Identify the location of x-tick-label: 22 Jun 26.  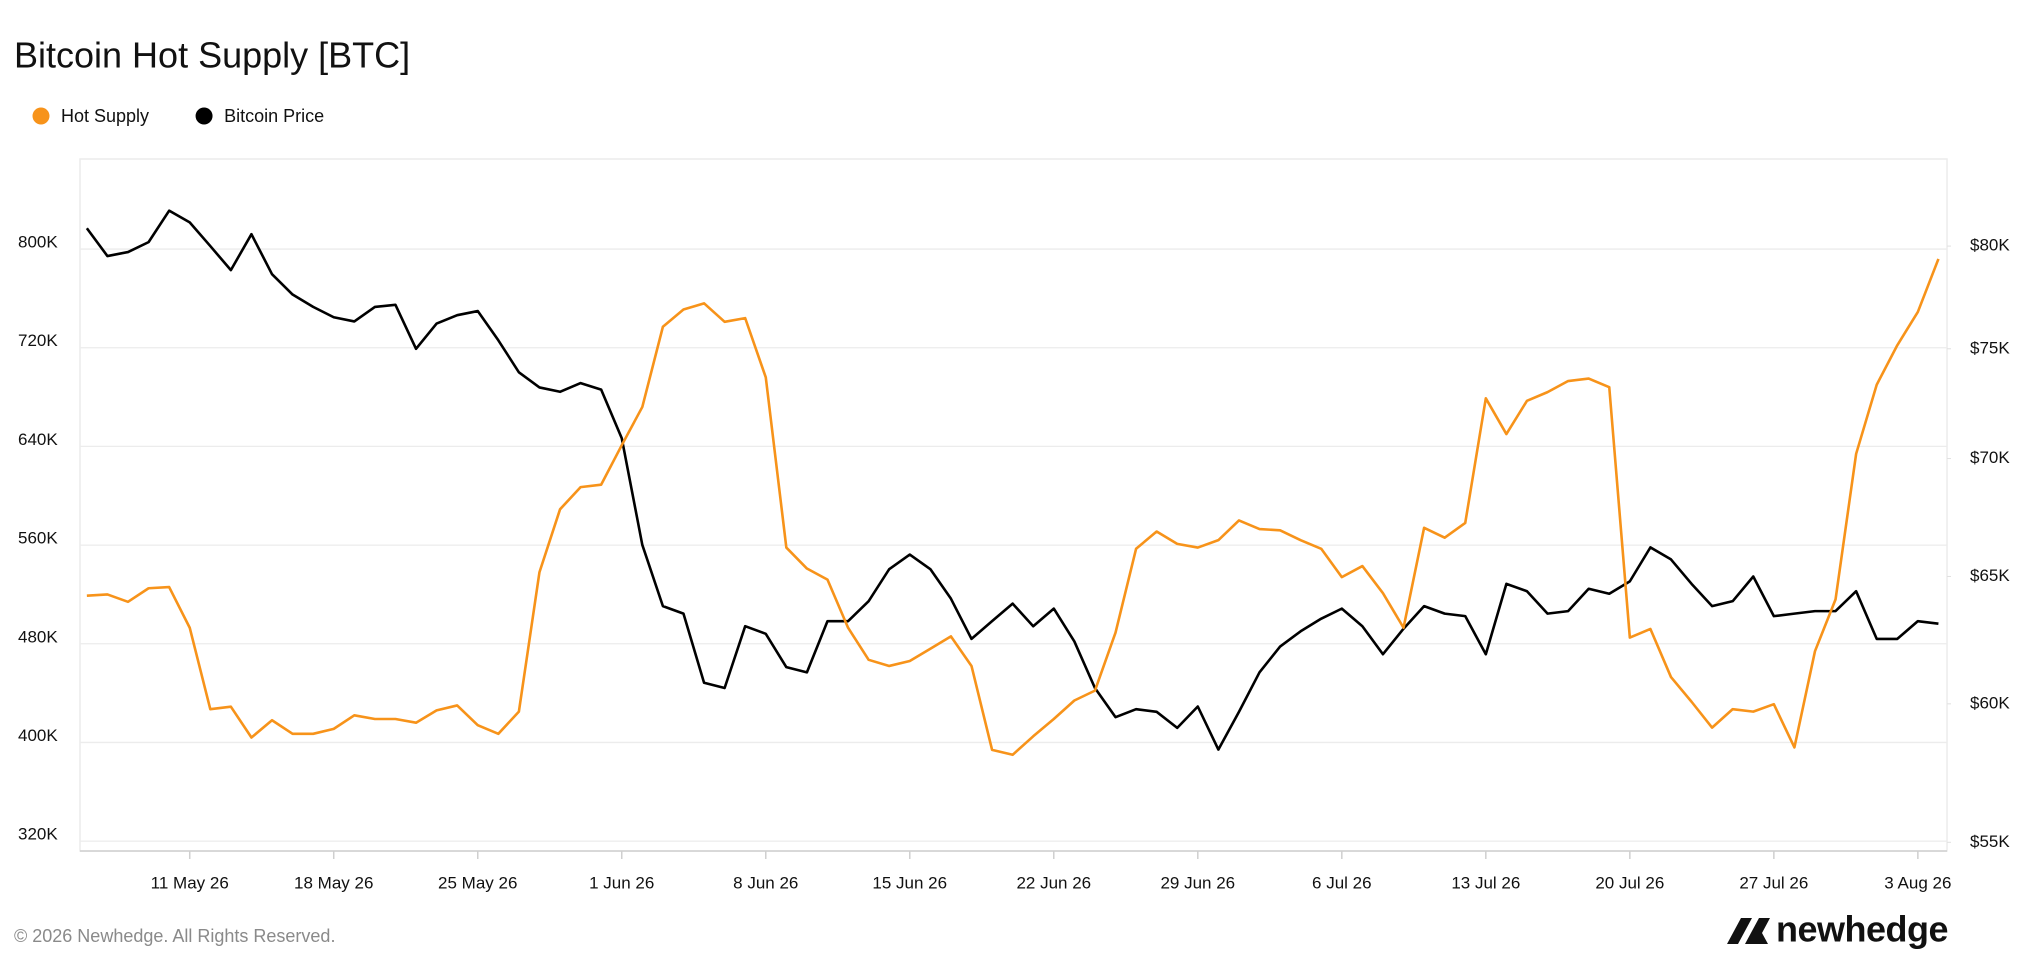
(1053, 882).